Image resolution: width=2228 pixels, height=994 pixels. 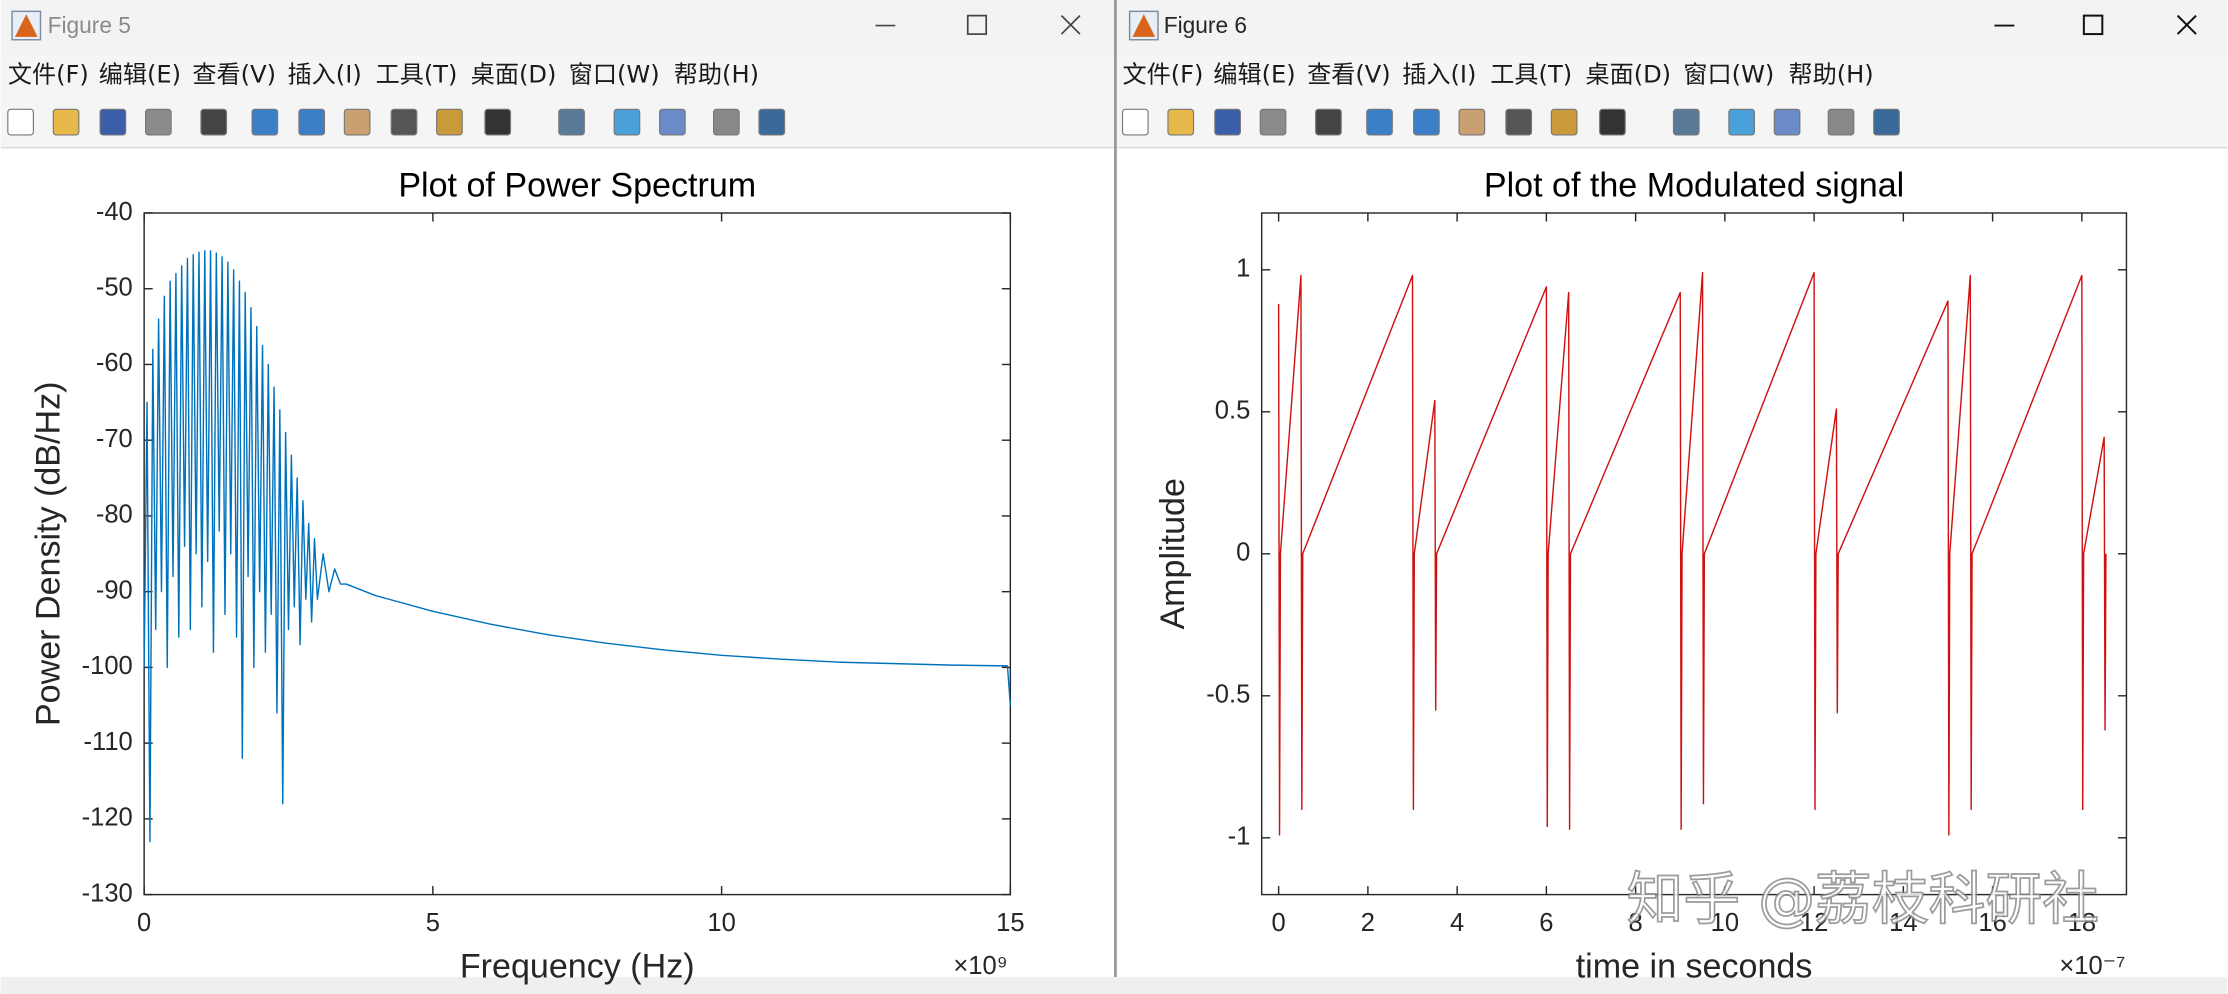 I want to click on x-tick-label: 15, so click(x=1010, y=923).